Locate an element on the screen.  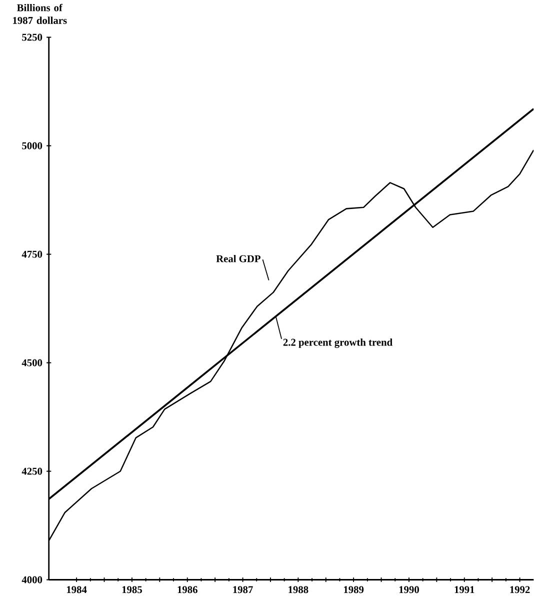
legend-label: 2.2 percent growth trend is located at coordinates (337, 343).